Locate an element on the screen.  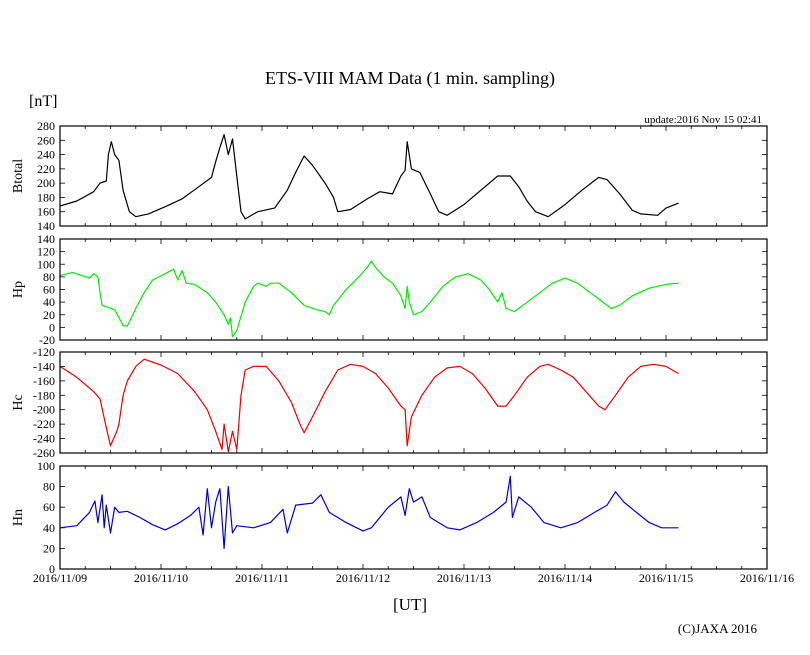
y-tick-label: -120 is located at coordinates (44, 352).